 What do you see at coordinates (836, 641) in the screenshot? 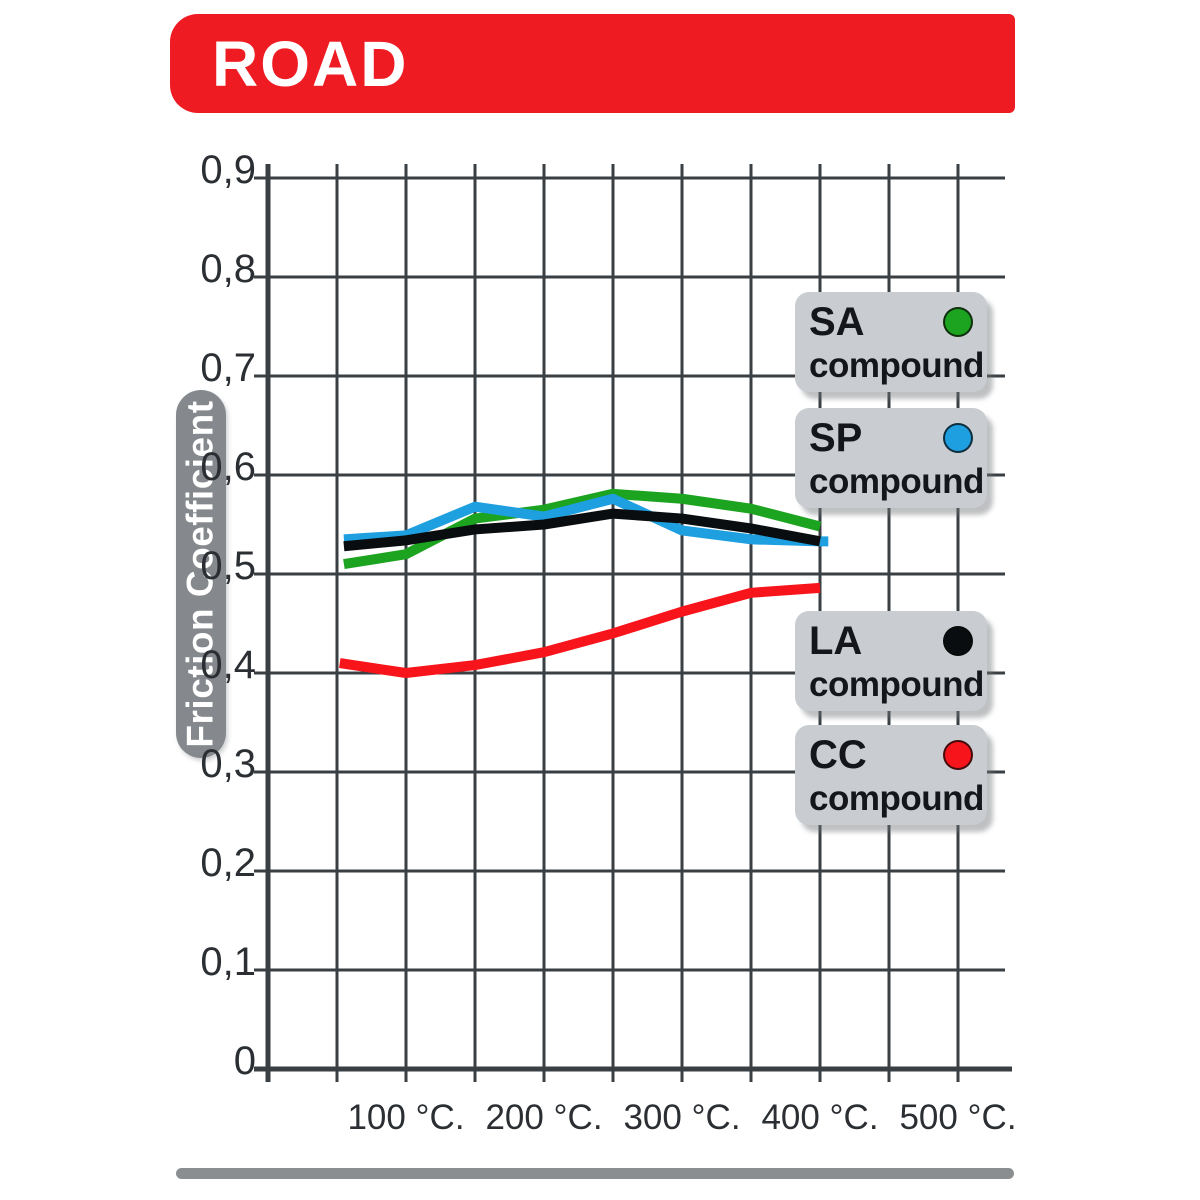
I see `legend-la-code: LA` at bounding box center [836, 641].